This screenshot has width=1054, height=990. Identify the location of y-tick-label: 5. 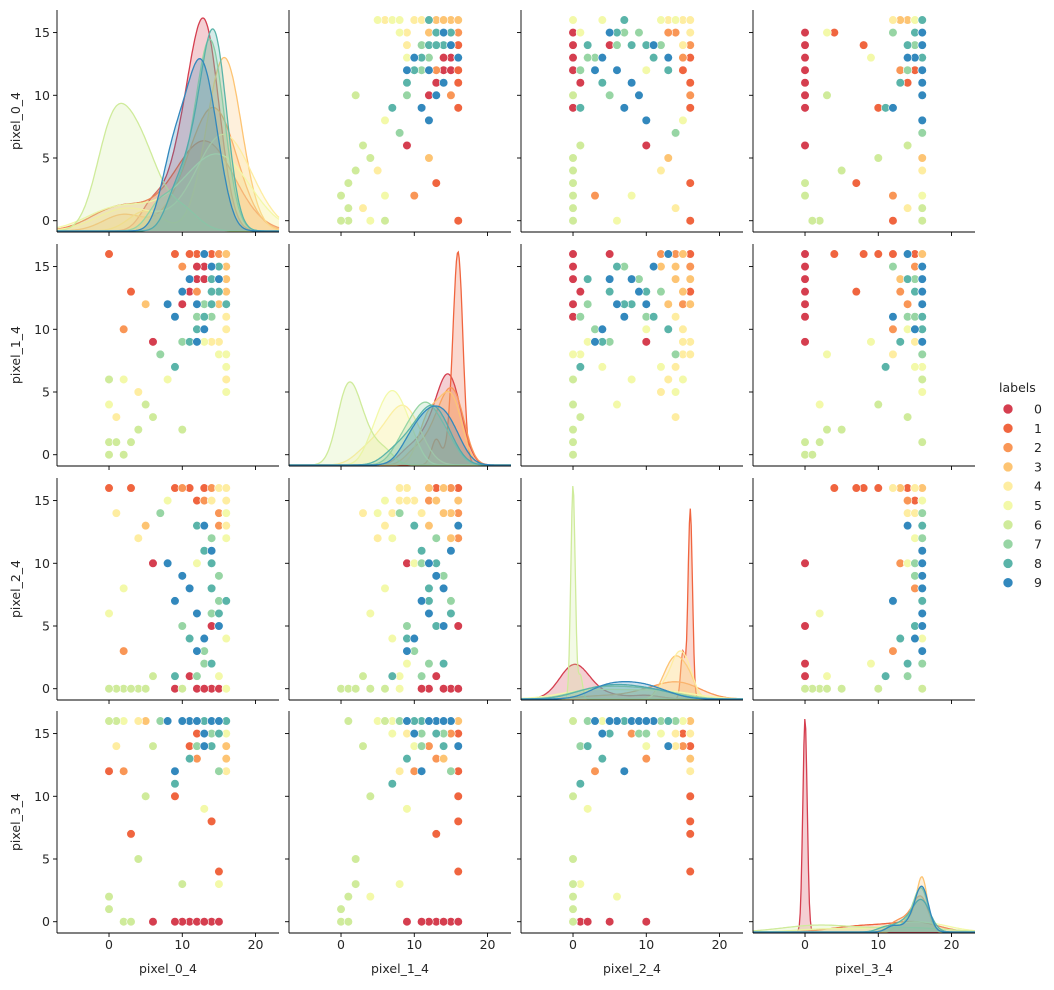
(46, 626).